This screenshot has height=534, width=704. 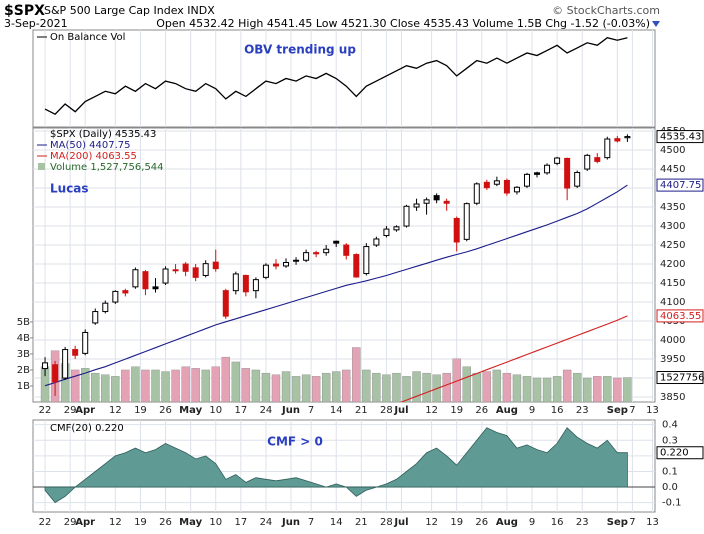 I want to click on x-tick-label: 9, so click(x=532, y=522).